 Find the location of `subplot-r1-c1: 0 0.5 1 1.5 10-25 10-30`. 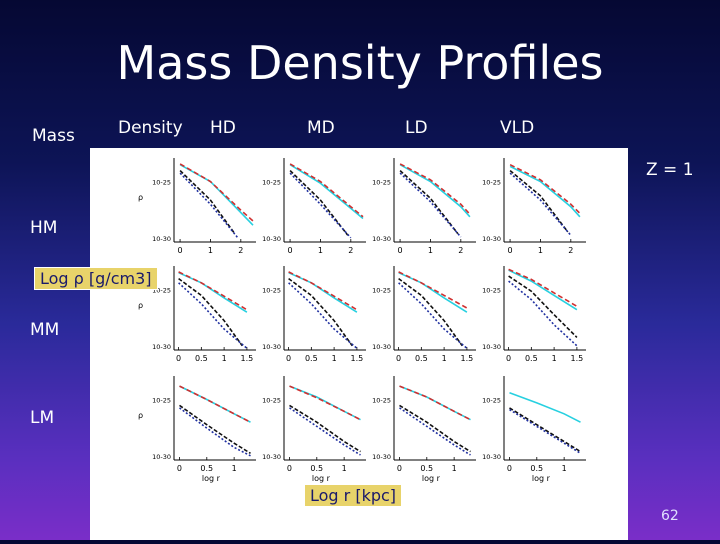

subplot-r1-c1: 0 0.5 1 1.5 10-25 10-30 is located at coordinates (314, 314).